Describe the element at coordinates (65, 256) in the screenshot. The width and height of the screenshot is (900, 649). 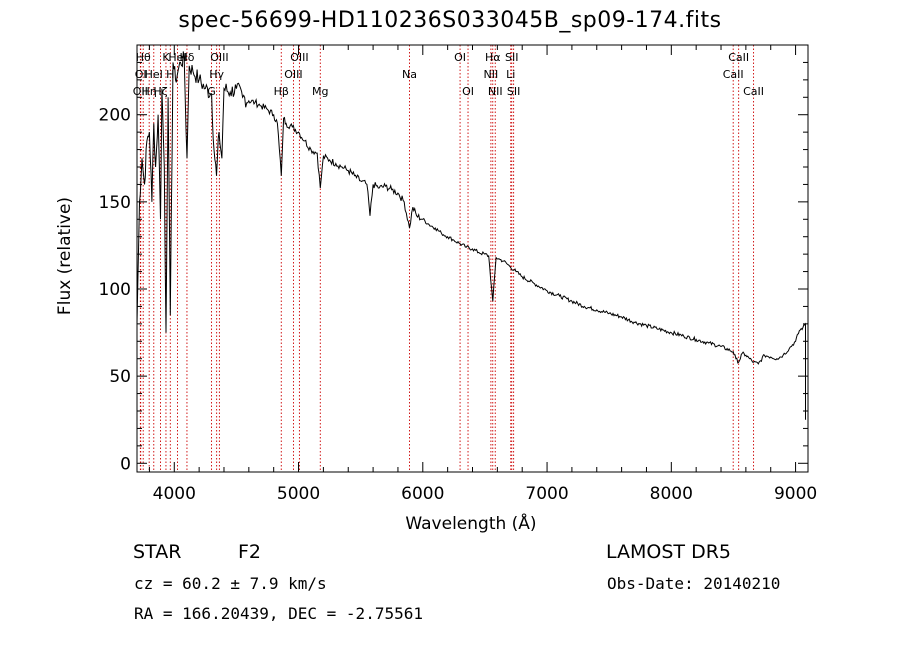
I see `y-axis-label: Flux (relative)` at that location.